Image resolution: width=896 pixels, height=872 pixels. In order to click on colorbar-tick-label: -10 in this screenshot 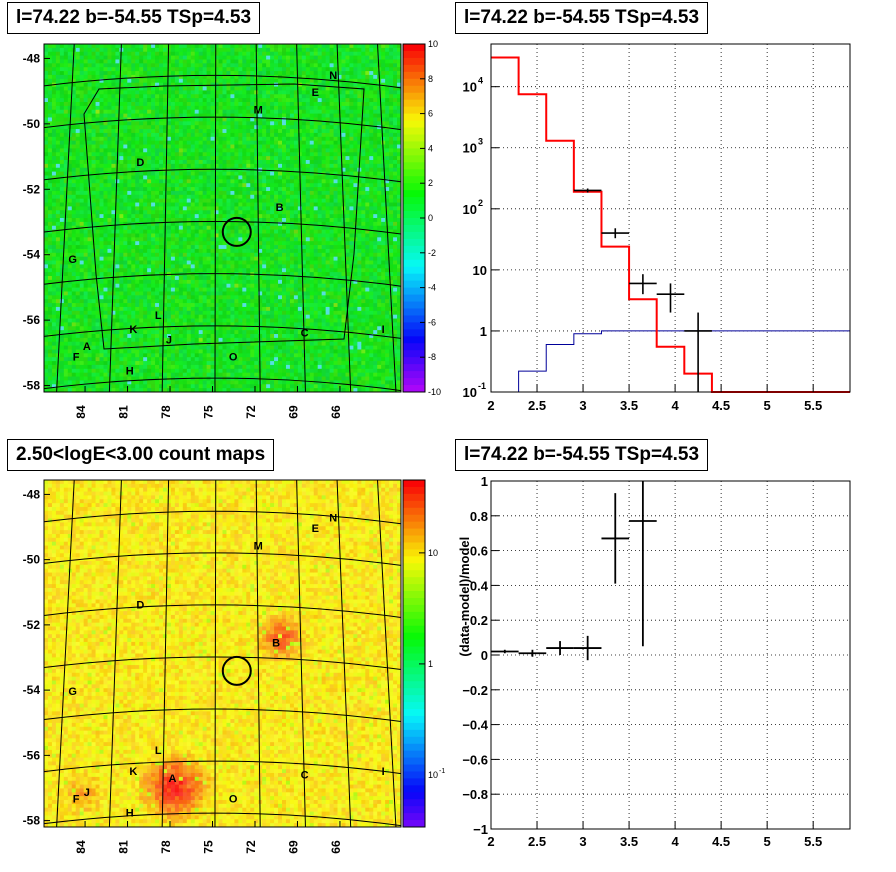, I will do `click(434, 392)`.